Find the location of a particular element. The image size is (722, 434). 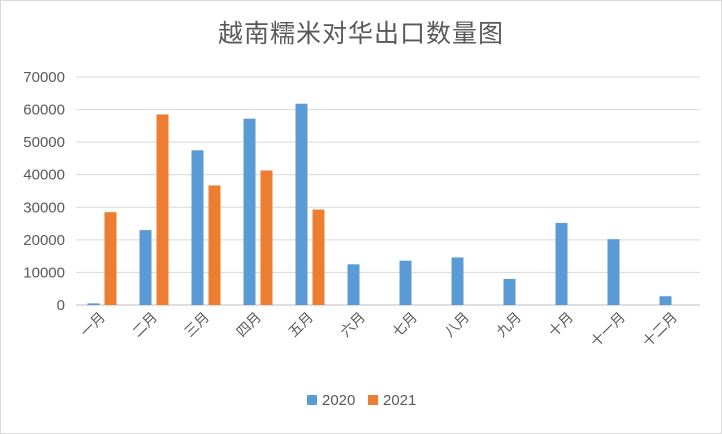

y-tick-label: 0 is located at coordinates (61, 305).